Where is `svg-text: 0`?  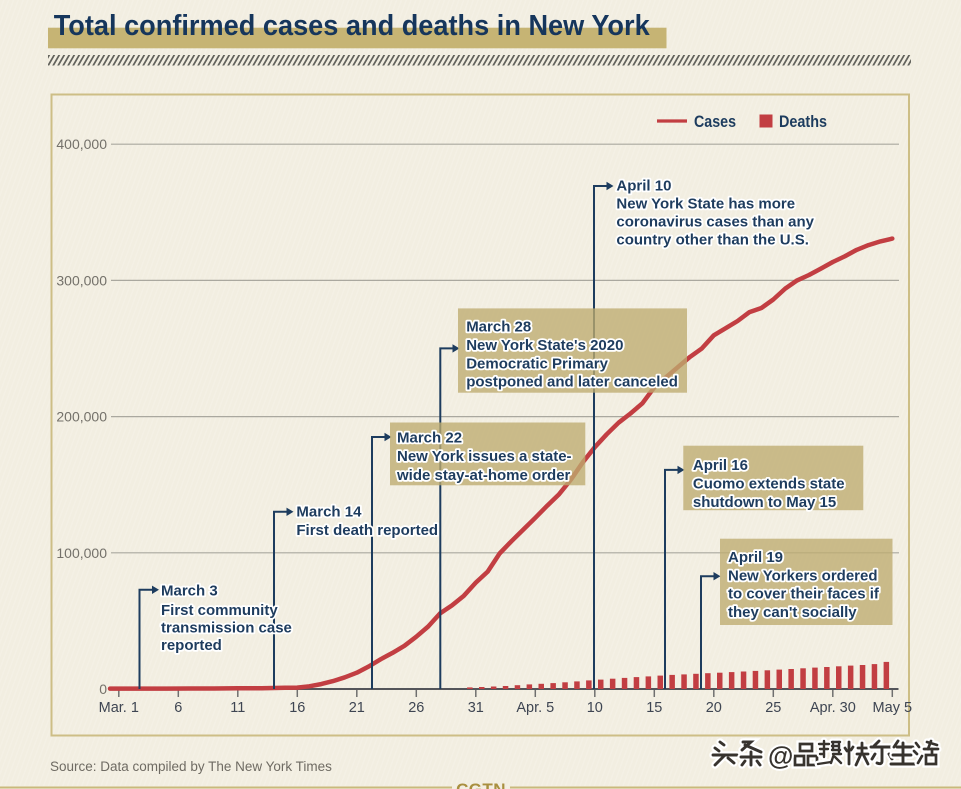 svg-text: 0 is located at coordinates (103, 689).